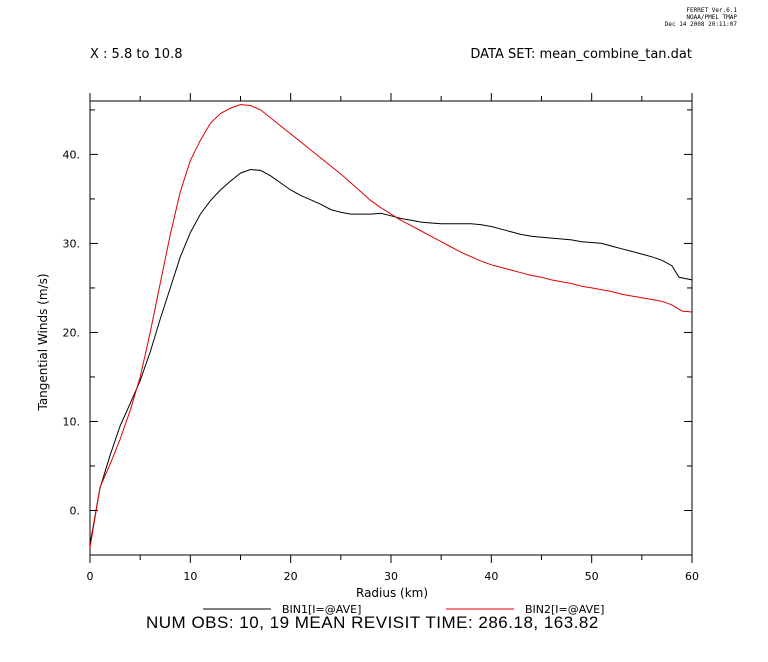 The width and height of the screenshot is (768, 662). Describe the element at coordinates (90, 576) in the screenshot. I see `x-tick-label: 0` at that location.